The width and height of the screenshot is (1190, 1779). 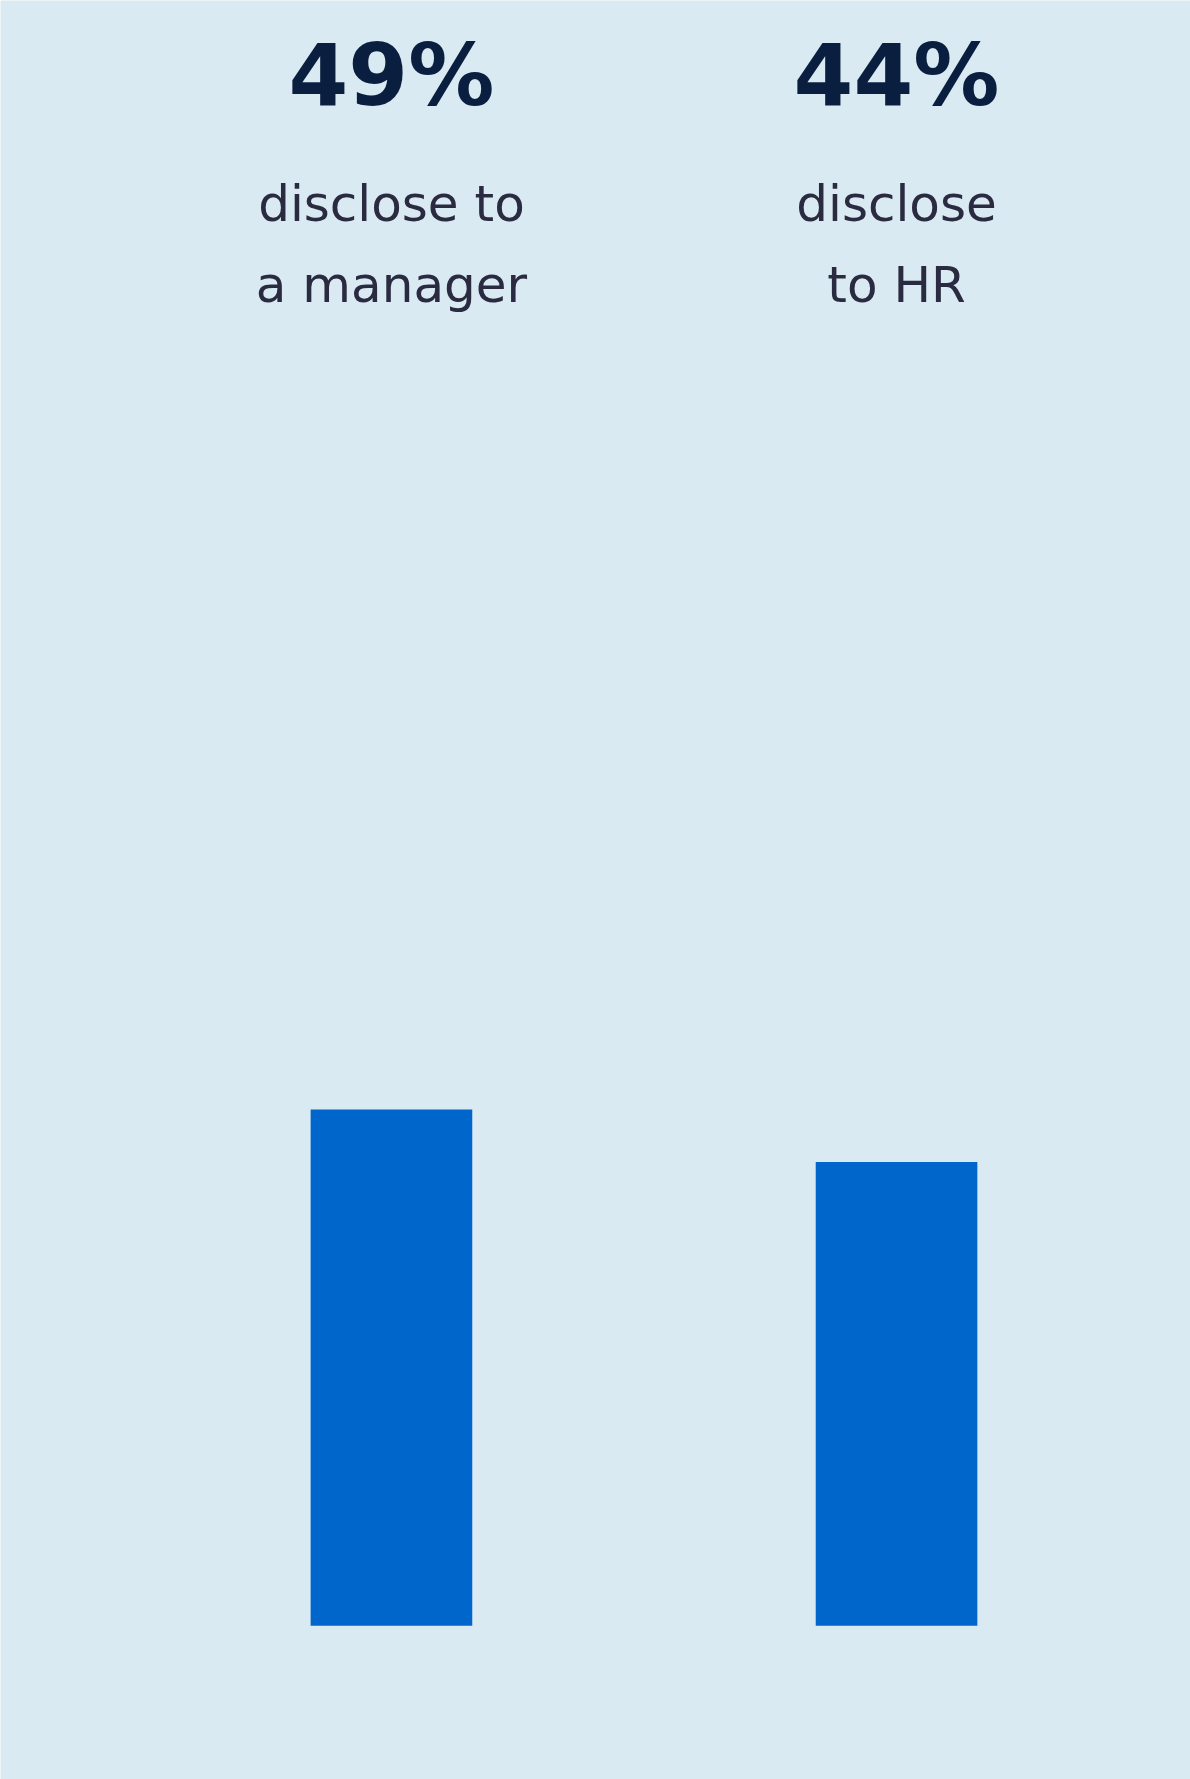 What do you see at coordinates (896, 74) in the screenshot?
I see `data-label: 44%` at bounding box center [896, 74].